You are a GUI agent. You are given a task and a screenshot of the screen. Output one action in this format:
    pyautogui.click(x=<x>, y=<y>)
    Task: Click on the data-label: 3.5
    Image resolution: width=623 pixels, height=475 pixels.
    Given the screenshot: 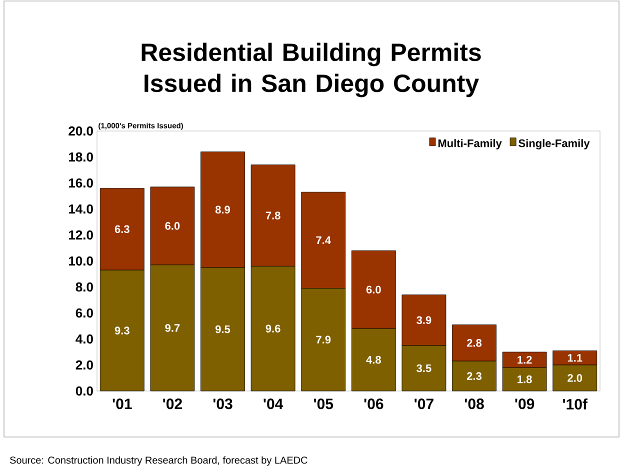 What is the action you would take?
    pyautogui.click(x=424, y=368)
    